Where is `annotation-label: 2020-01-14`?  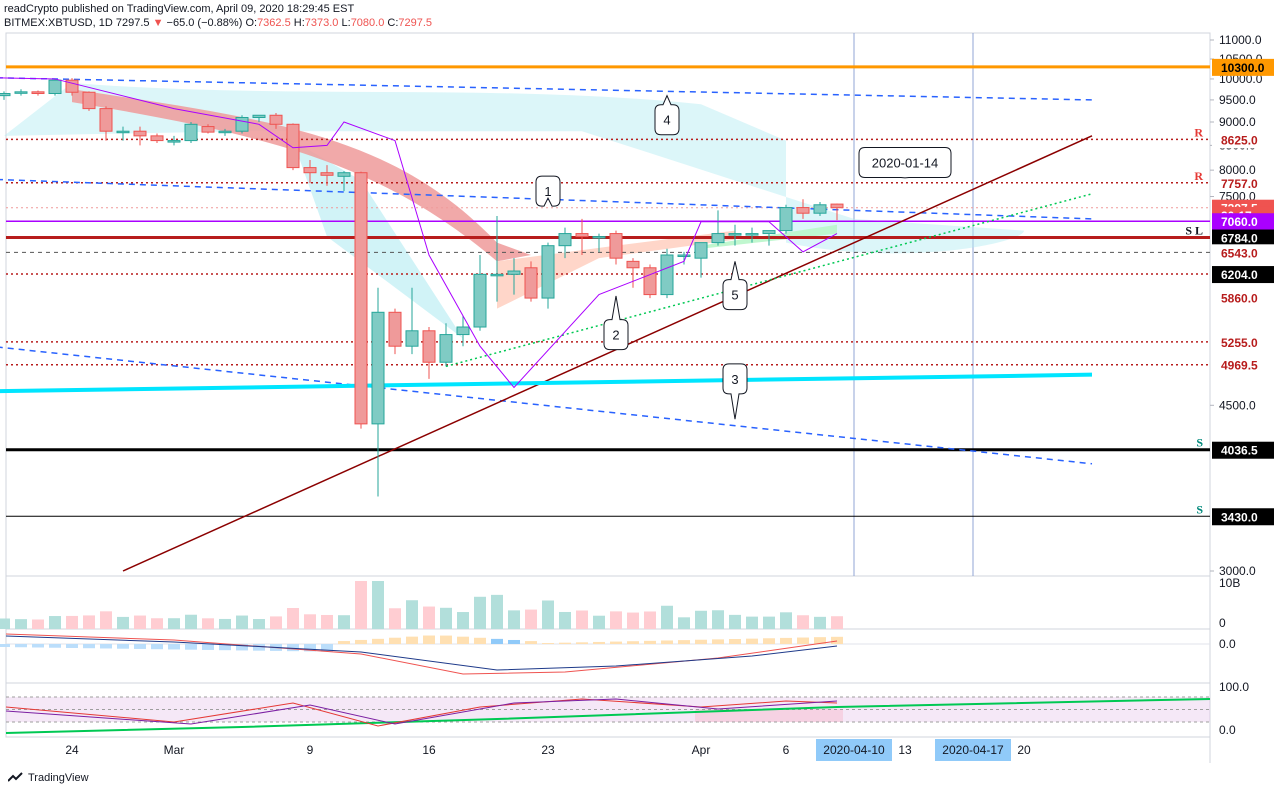
annotation-label: 2020-01-14 is located at coordinates (905, 163).